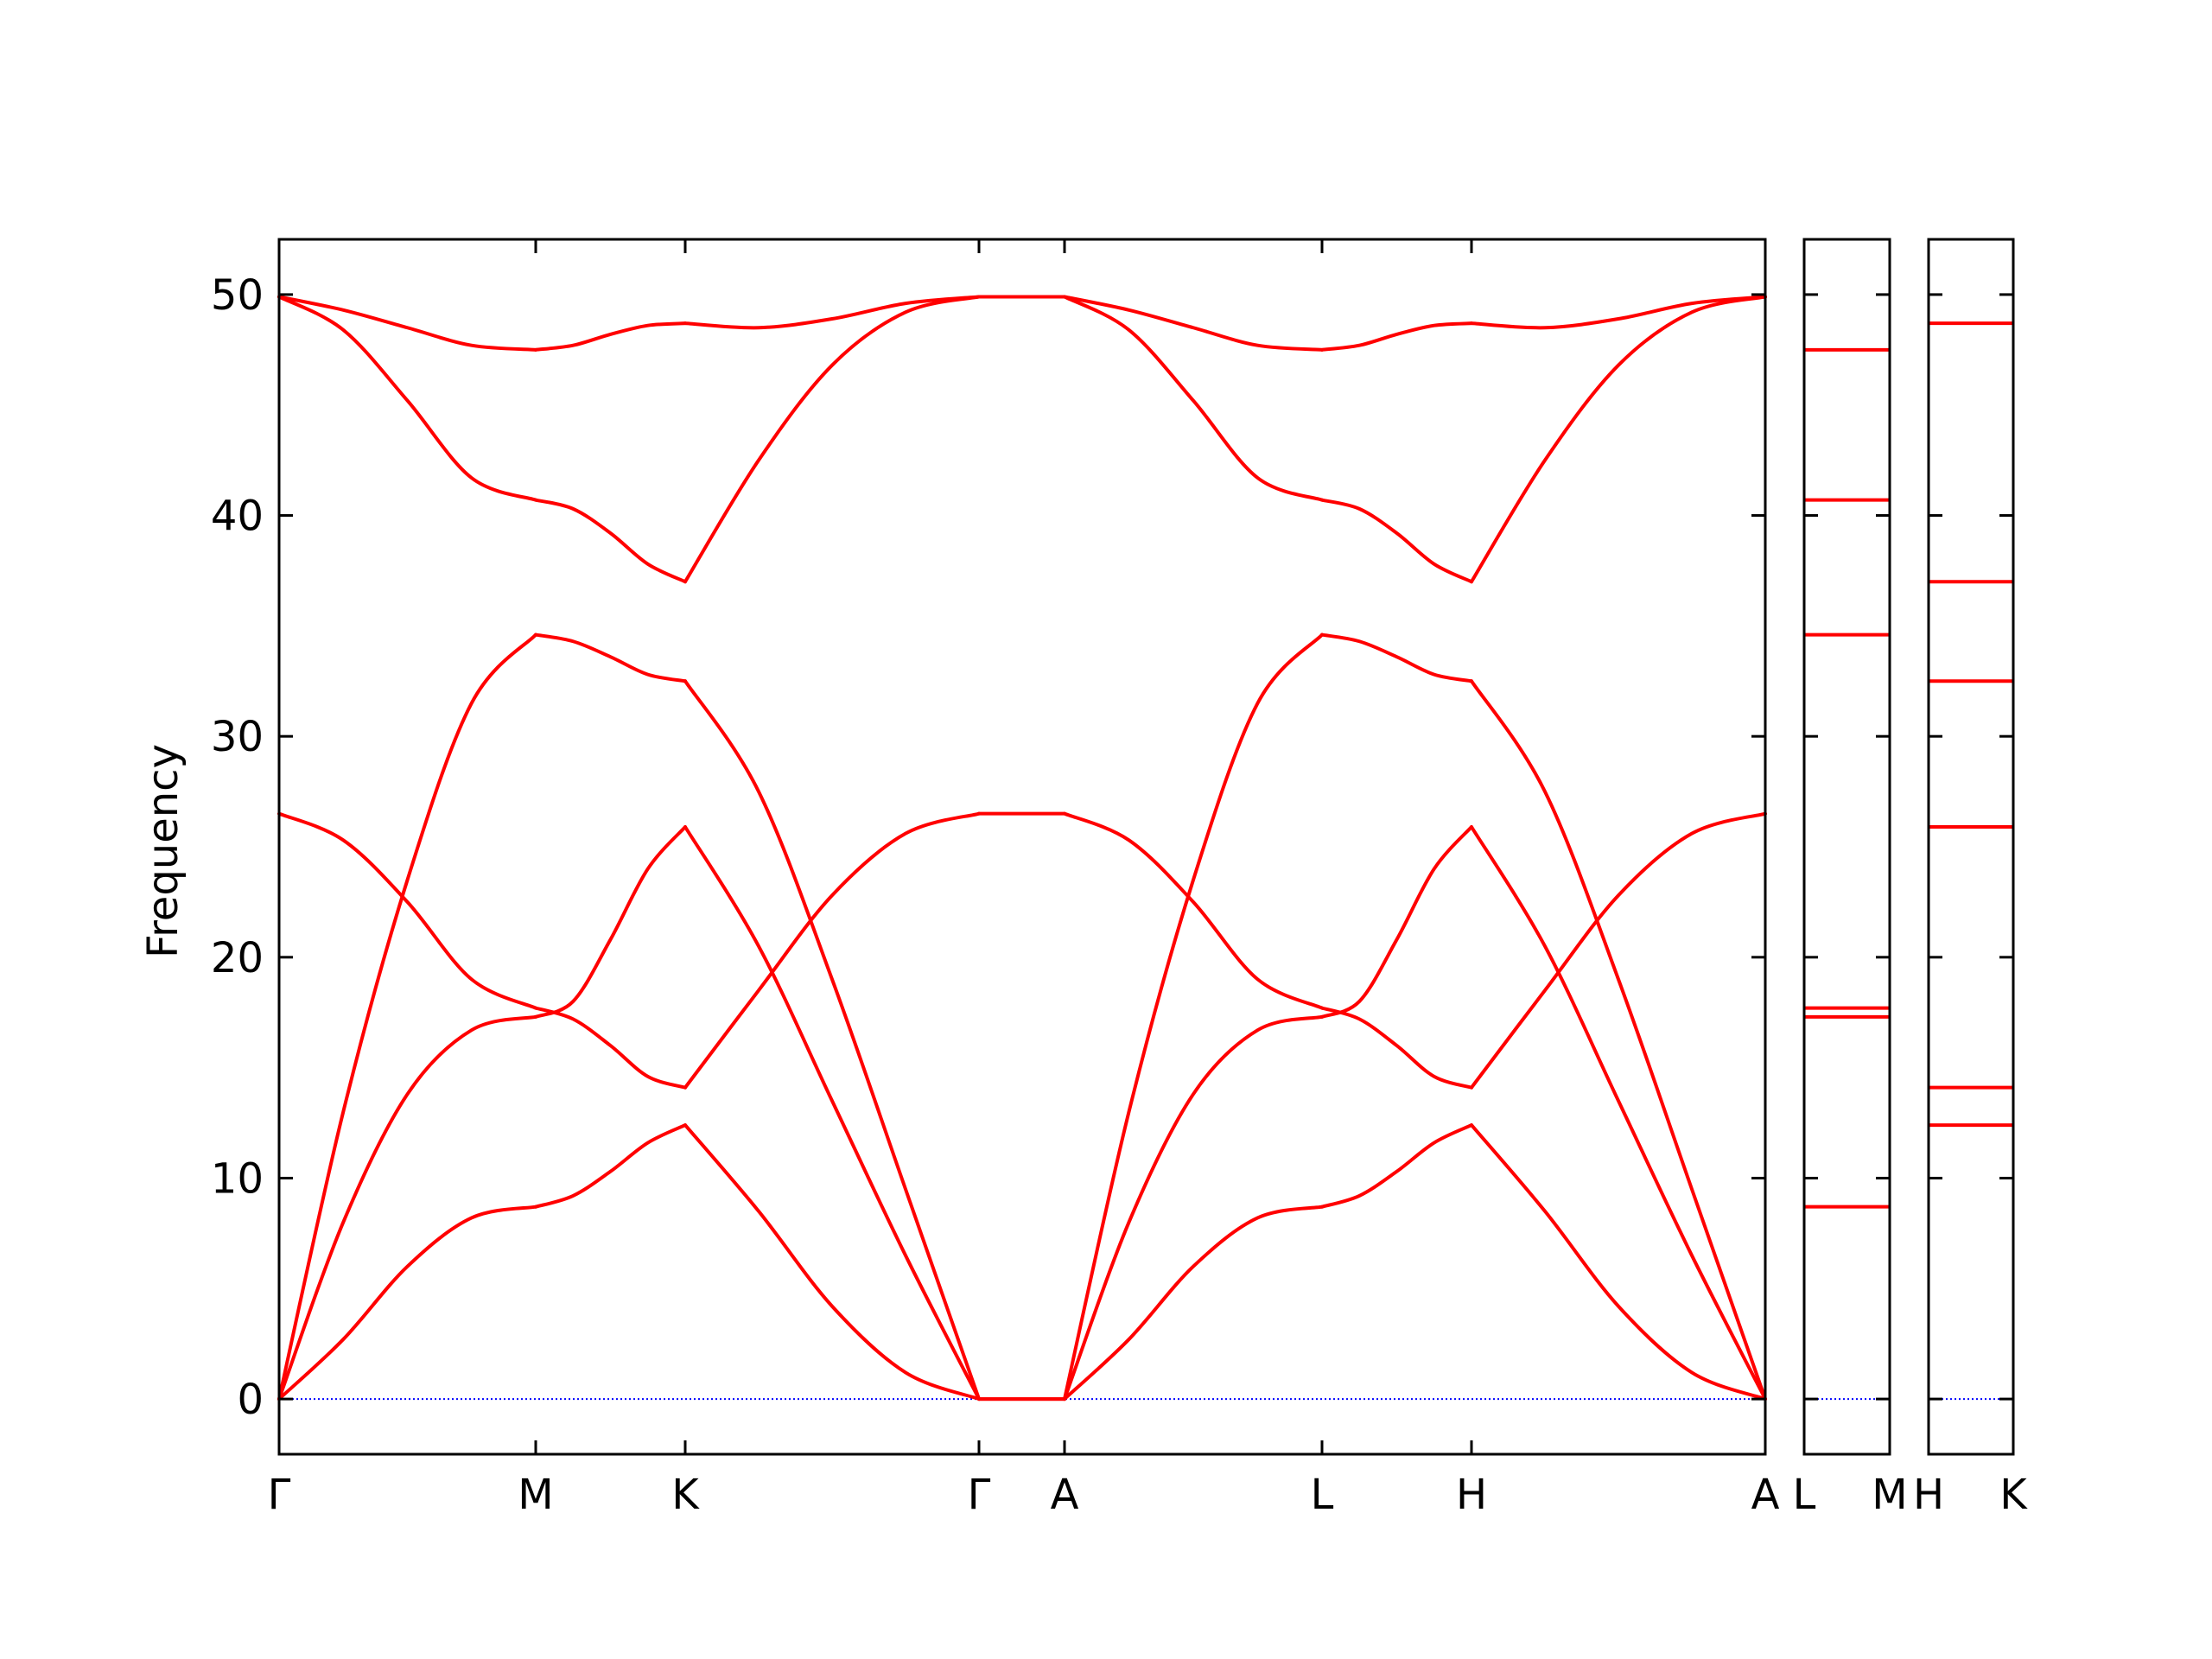  I want to click on band-line-K-Γ-4, so click(832, 950).